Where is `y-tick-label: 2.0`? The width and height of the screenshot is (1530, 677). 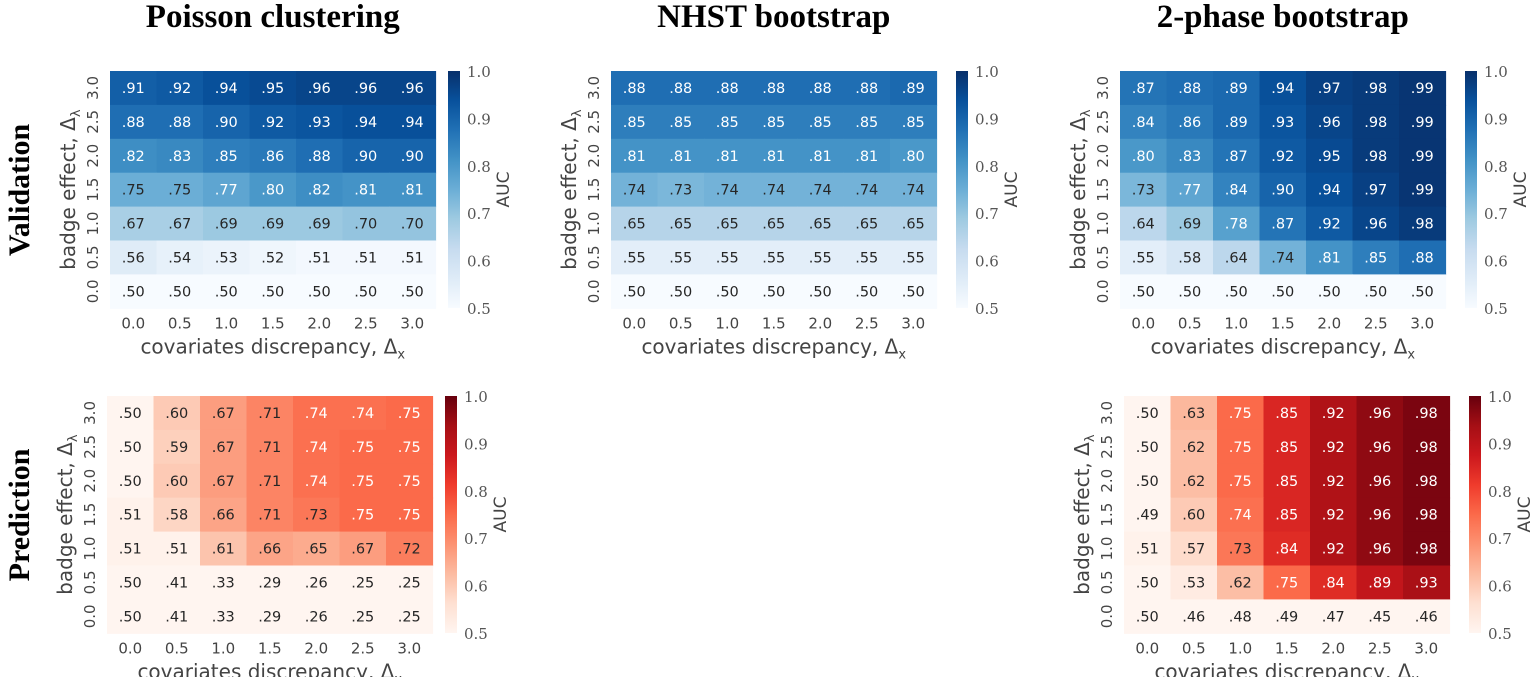 y-tick-label: 2.0 is located at coordinates (90, 481).